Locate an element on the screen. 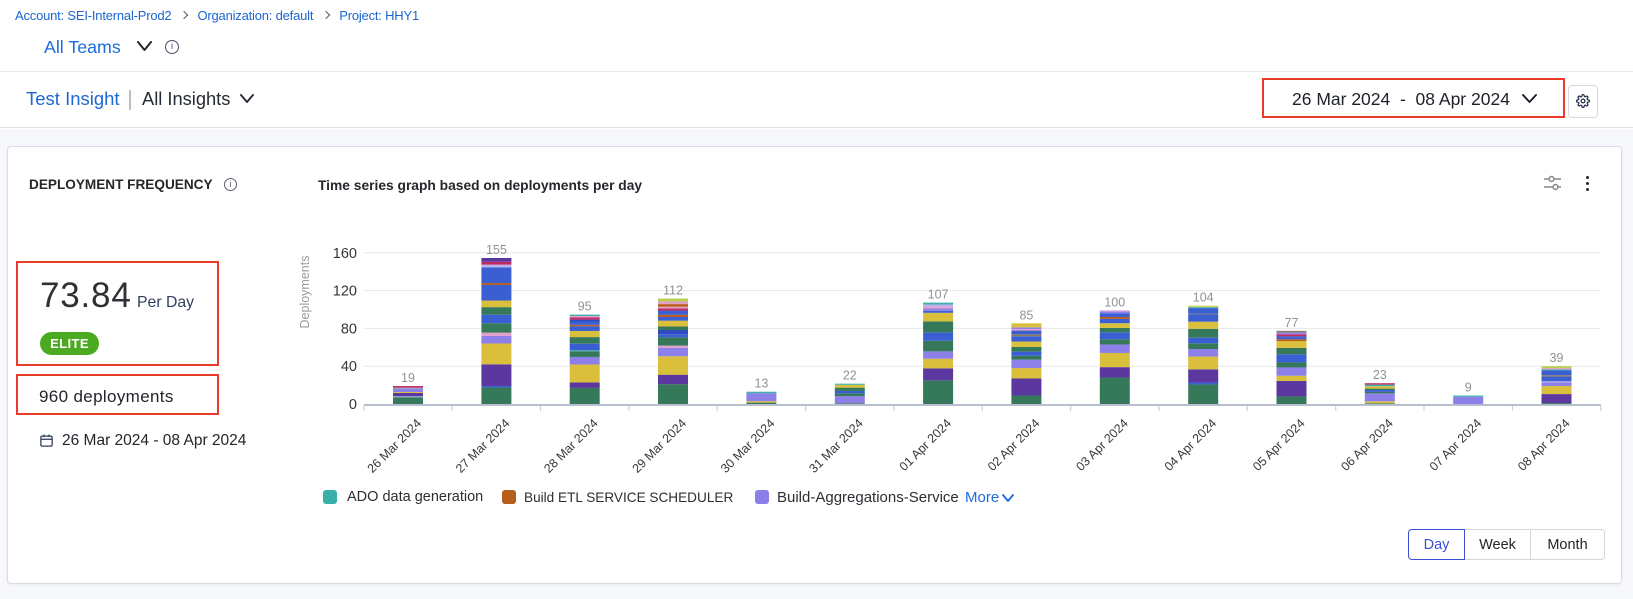  svg-text: 40 is located at coordinates (349, 367).